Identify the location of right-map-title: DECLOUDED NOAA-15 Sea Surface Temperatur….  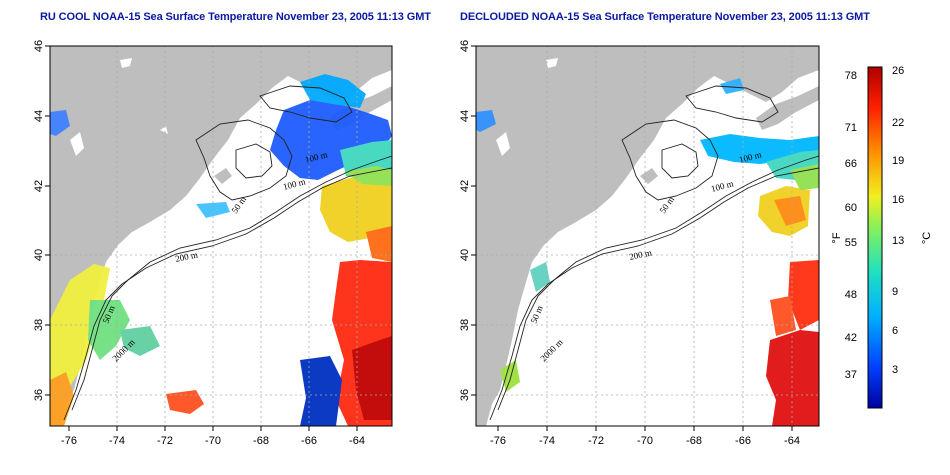
(665, 17).